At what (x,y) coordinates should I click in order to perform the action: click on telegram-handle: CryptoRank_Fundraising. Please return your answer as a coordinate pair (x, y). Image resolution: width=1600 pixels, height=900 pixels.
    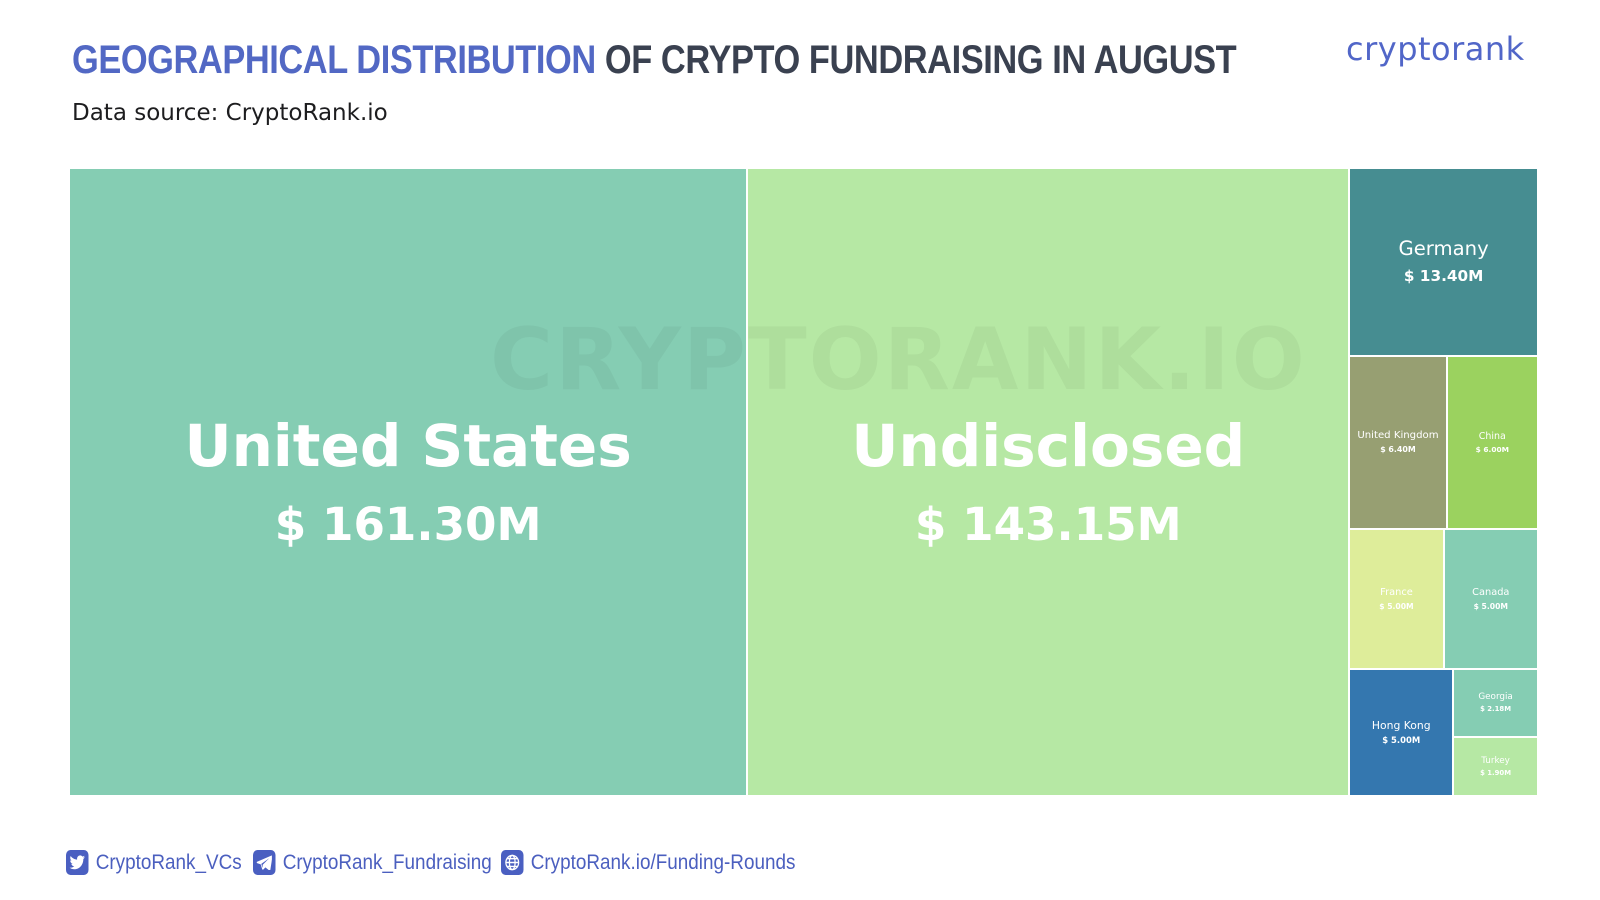
    Looking at the image, I should click on (387, 862).